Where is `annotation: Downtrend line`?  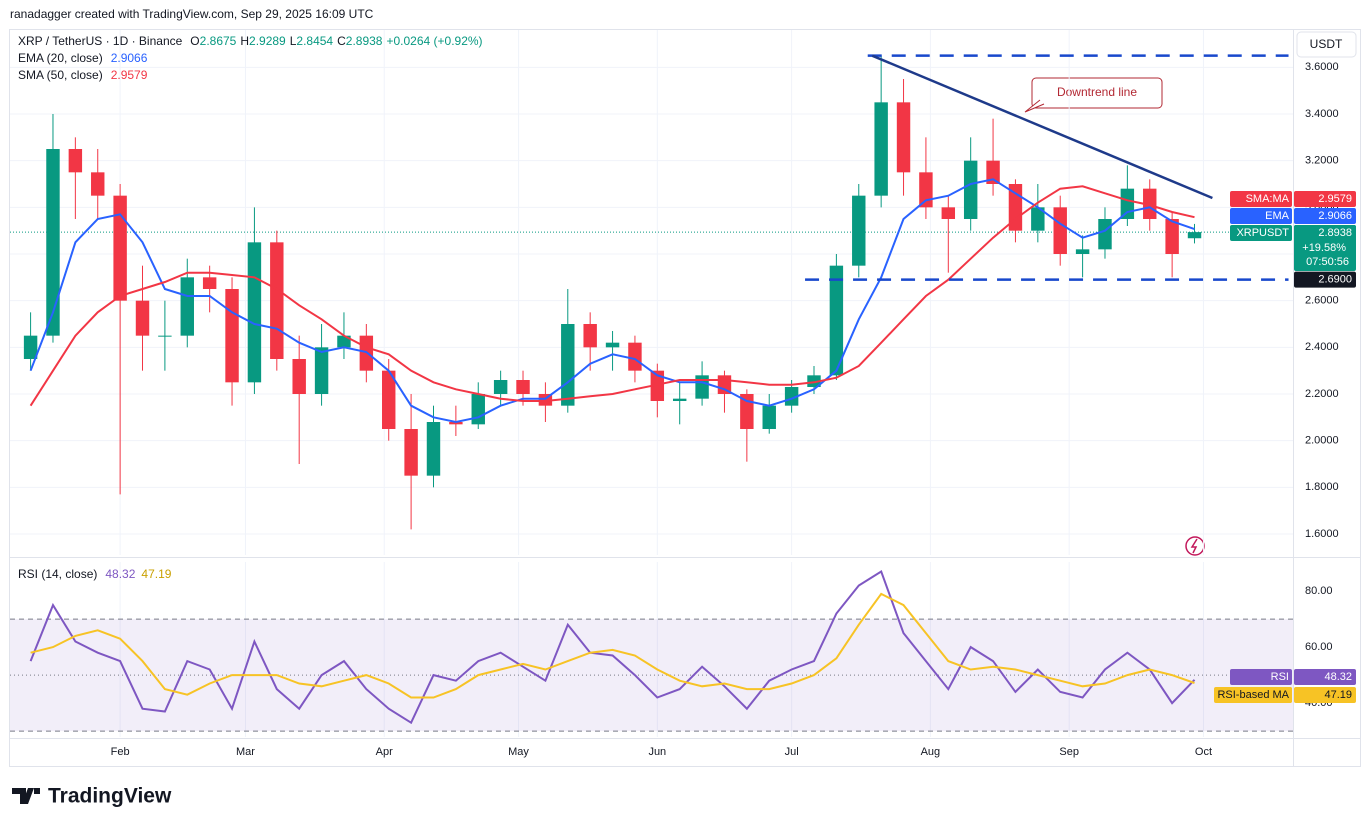
annotation: Downtrend line is located at coordinates (1093, 95).